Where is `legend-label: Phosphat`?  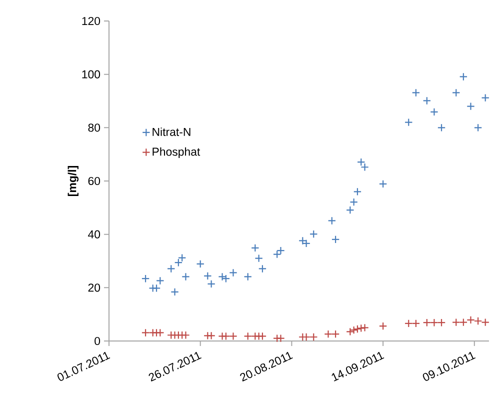 legend-label: Phosphat is located at coordinates (176, 152).